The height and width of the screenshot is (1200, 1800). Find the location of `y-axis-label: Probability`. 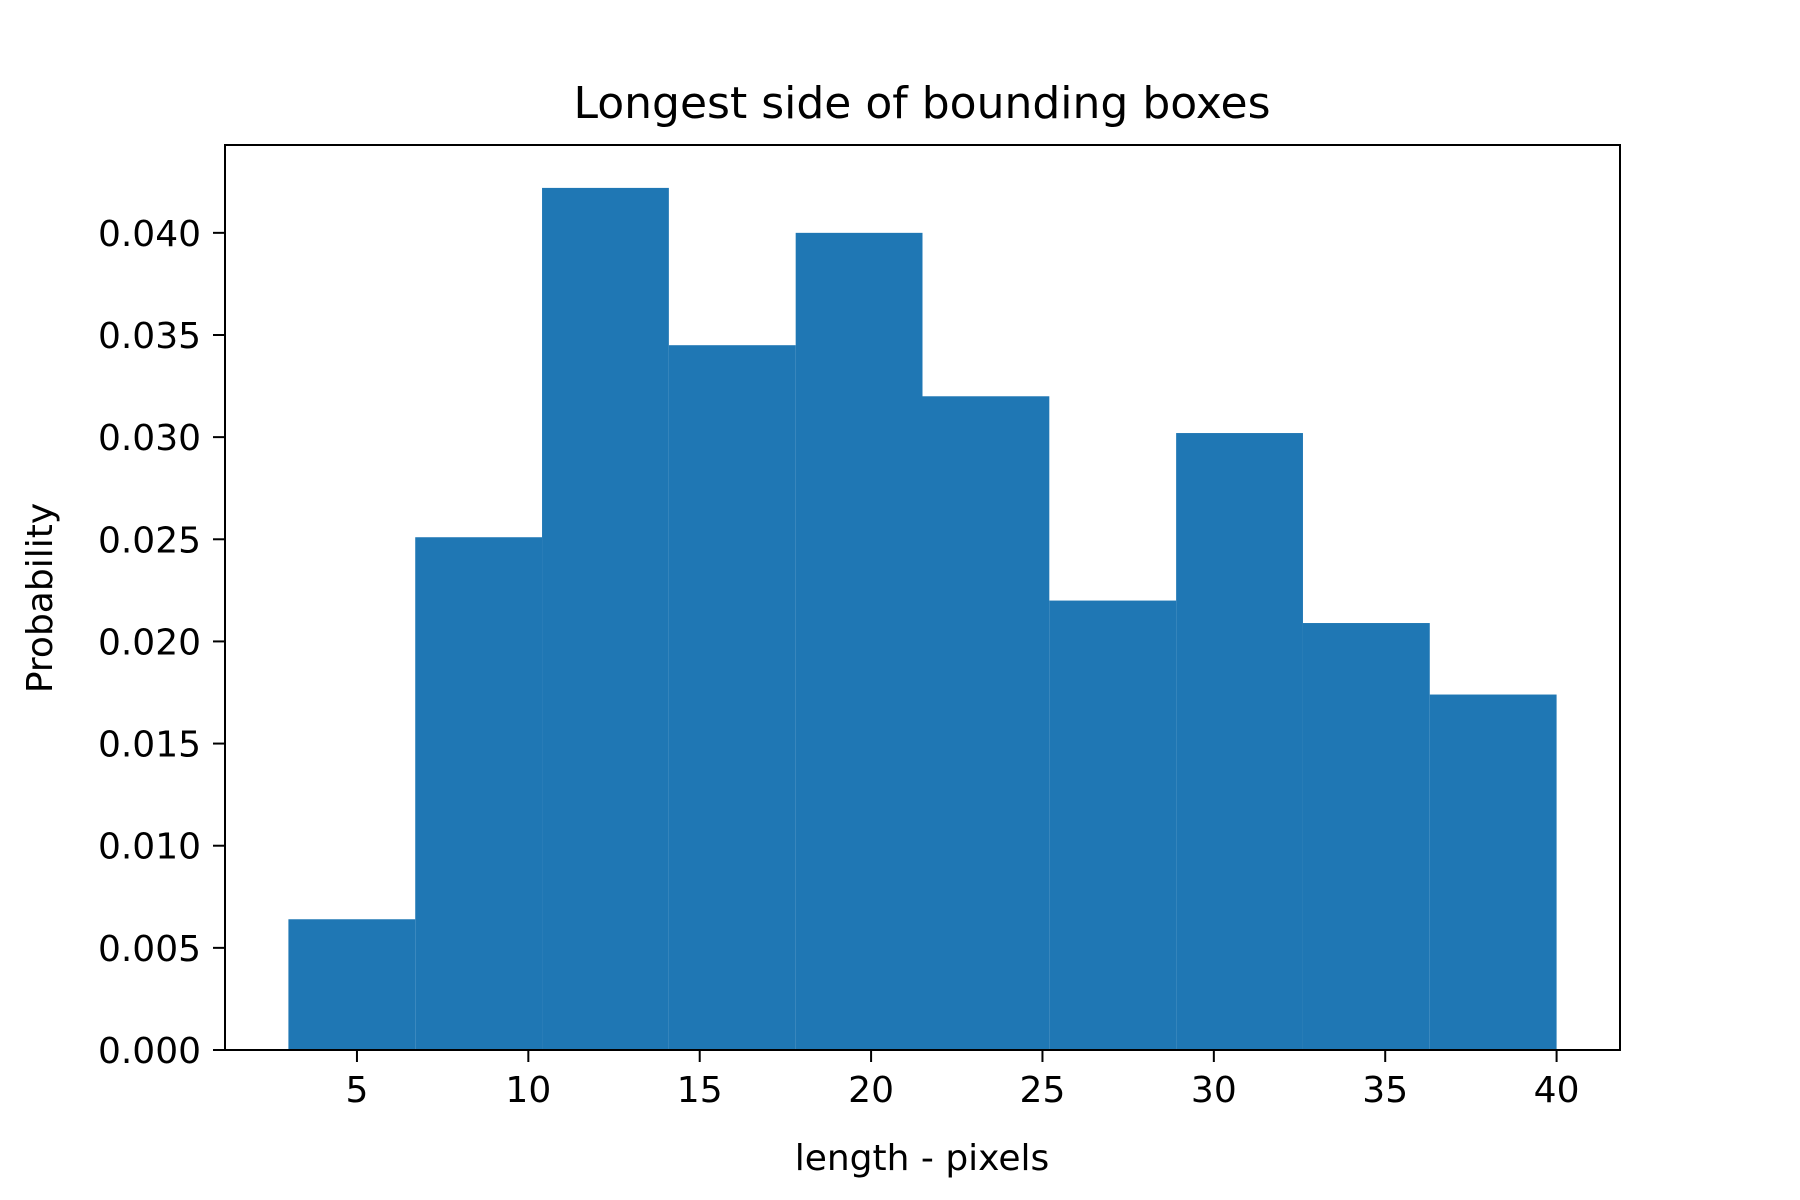

y-axis-label: Probability is located at coordinates (40, 598).